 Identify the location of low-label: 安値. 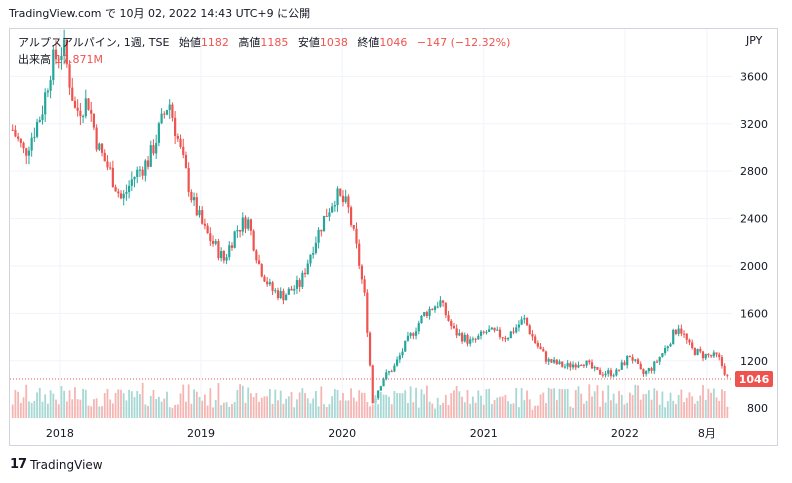
(308, 42).